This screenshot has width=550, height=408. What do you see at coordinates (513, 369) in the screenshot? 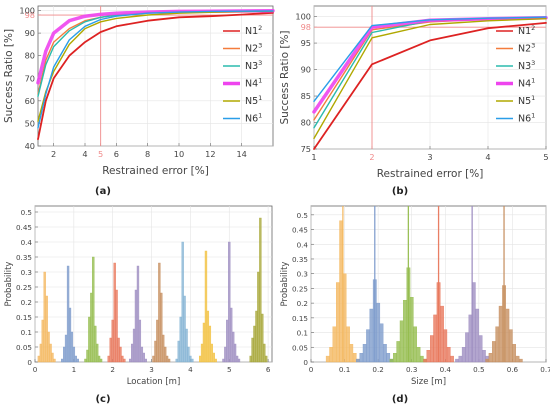
I see `x-tick-label: 0.6` at bounding box center [513, 369].